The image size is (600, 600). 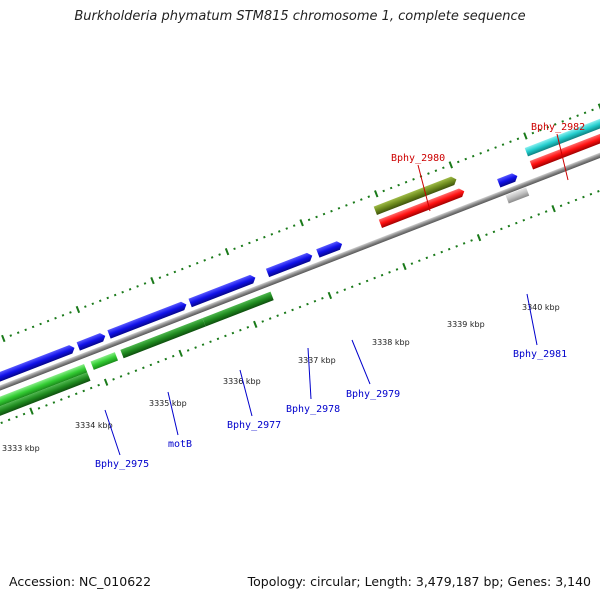 I want to click on gene-label-bphy-2977: Bphy_2977, so click(x=254, y=425).